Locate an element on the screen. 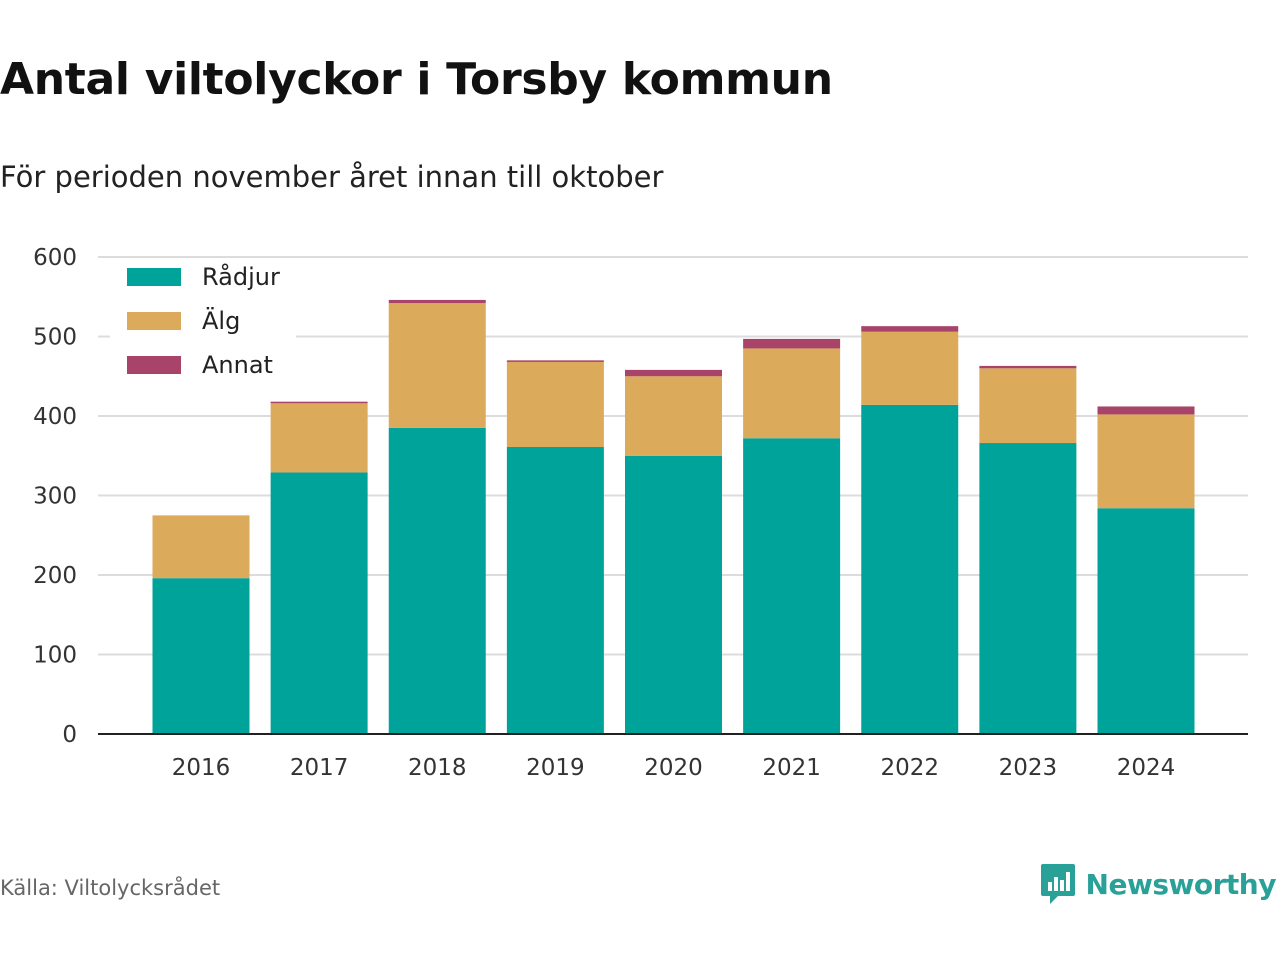  legend-label: Älg is located at coordinates (221, 320).